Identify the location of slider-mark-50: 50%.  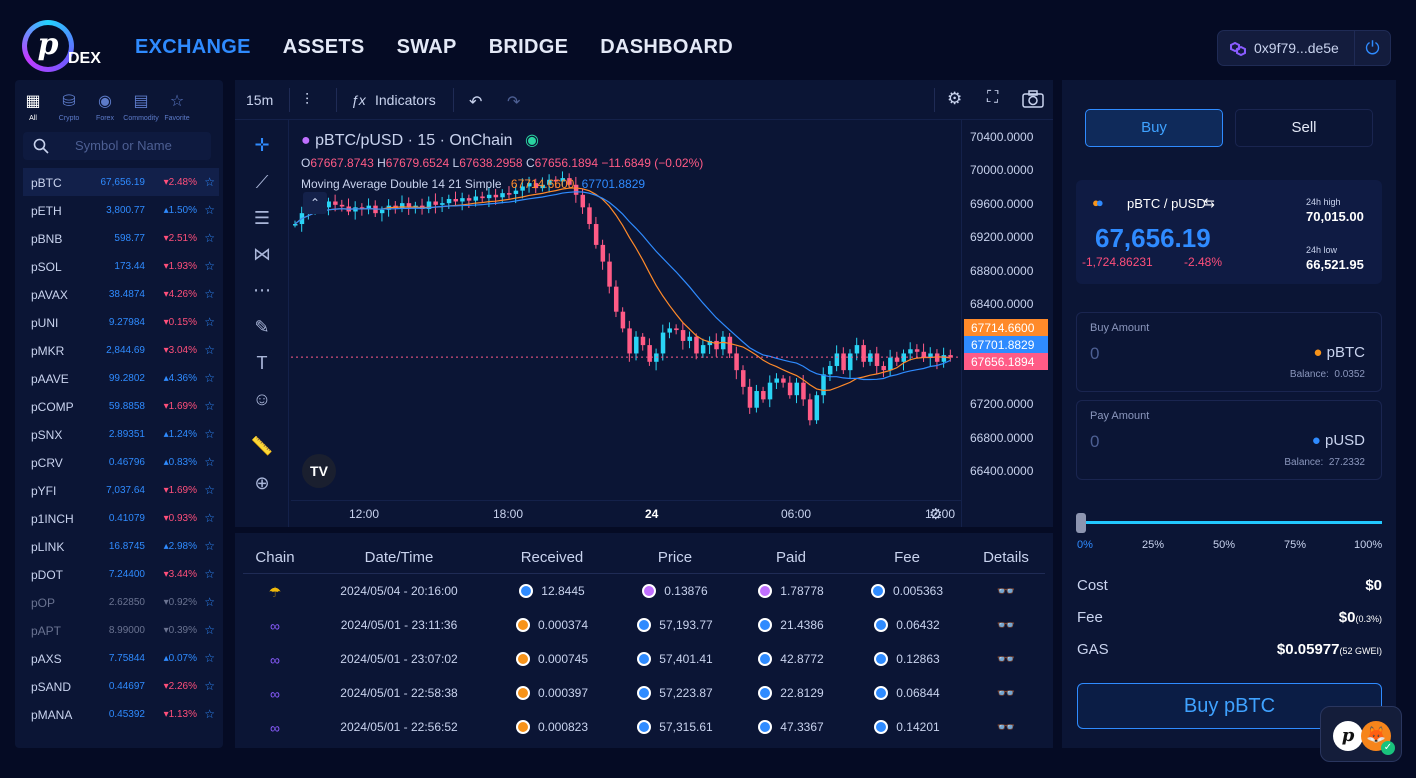
(1224, 545).